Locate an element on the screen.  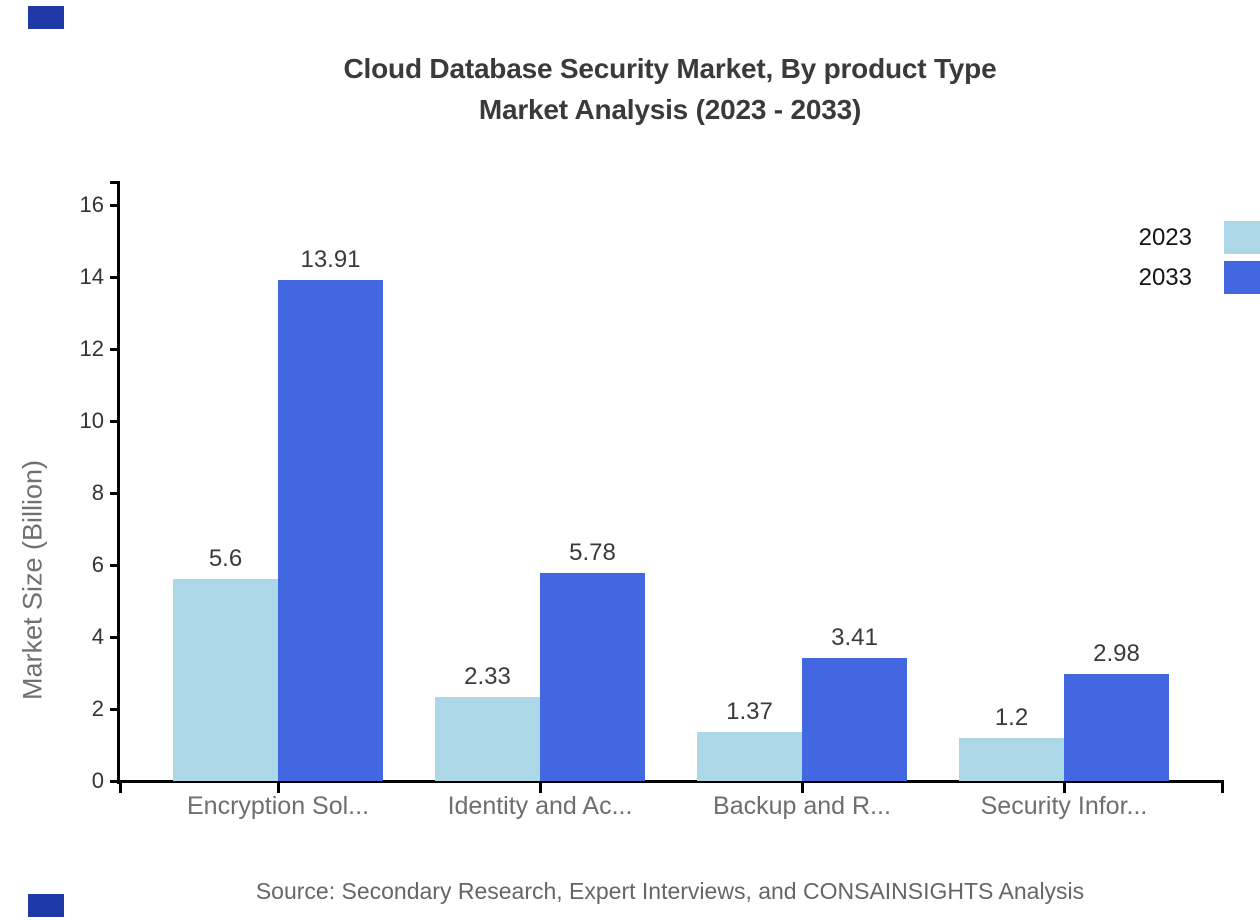
value-label-2033-cat3: 3.41 is located at coordinates (854, 637).